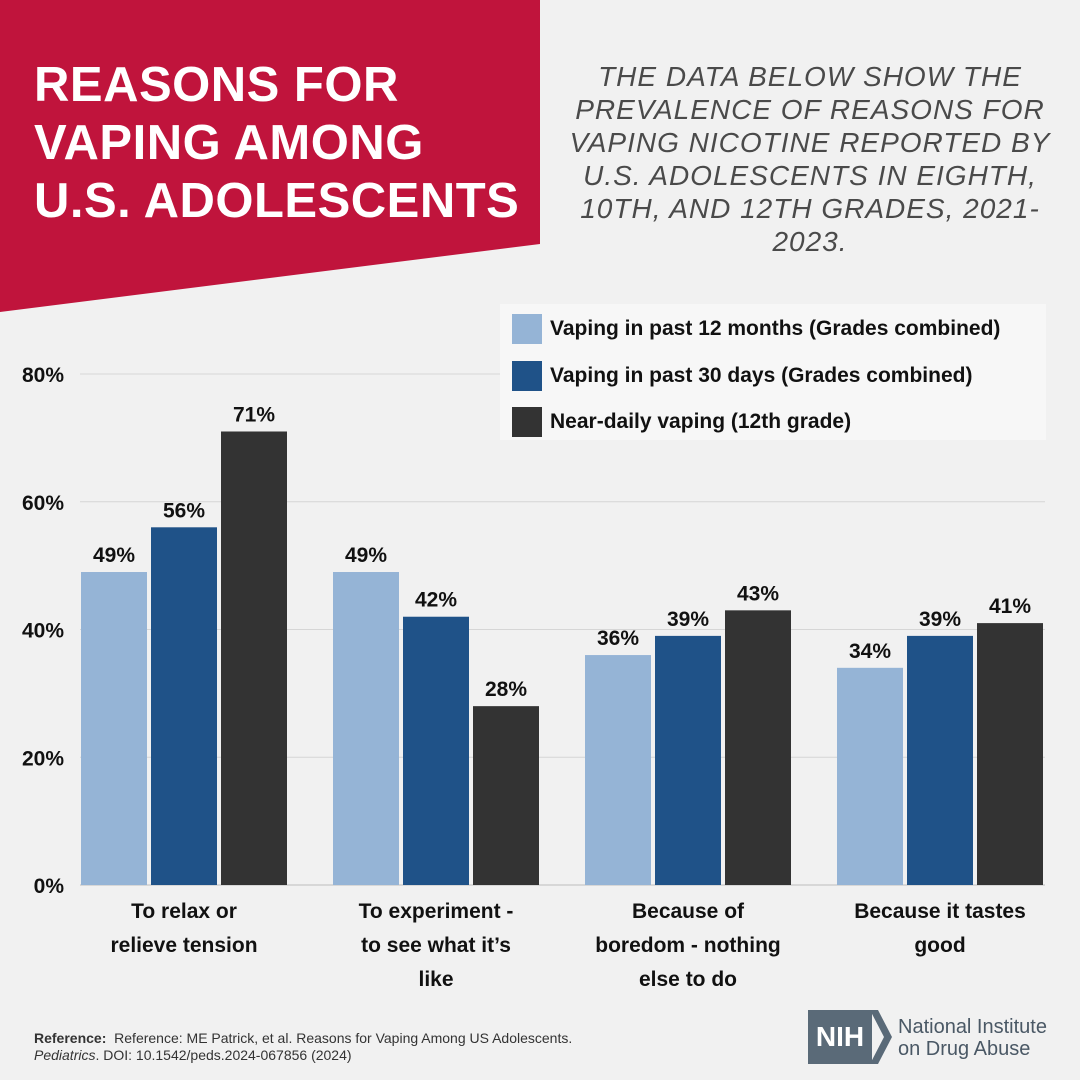 The image size is (1080, 1080). I want to click on y-tick-label: 60%, so click(43, 503).